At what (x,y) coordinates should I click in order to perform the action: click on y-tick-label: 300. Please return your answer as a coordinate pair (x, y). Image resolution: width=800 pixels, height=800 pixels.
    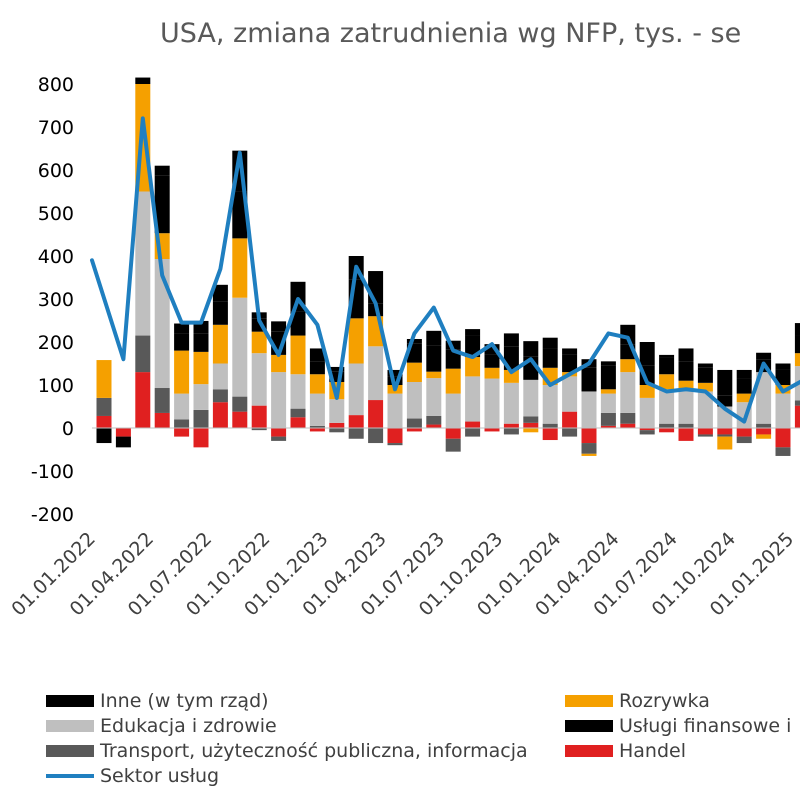
    Looking at the image, I should click on (56, 300).